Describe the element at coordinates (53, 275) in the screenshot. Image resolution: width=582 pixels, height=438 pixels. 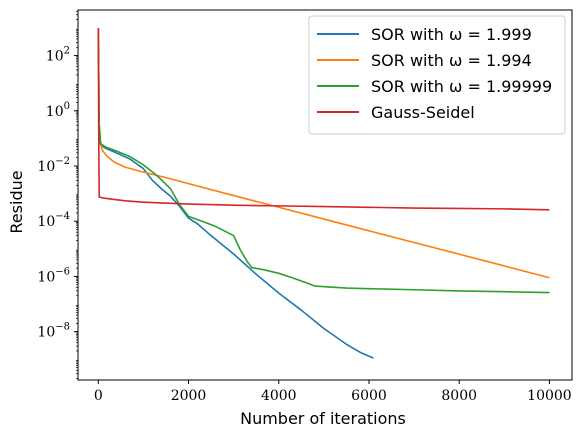
I see `y-tick-label: 10⁻⁶` at that location.